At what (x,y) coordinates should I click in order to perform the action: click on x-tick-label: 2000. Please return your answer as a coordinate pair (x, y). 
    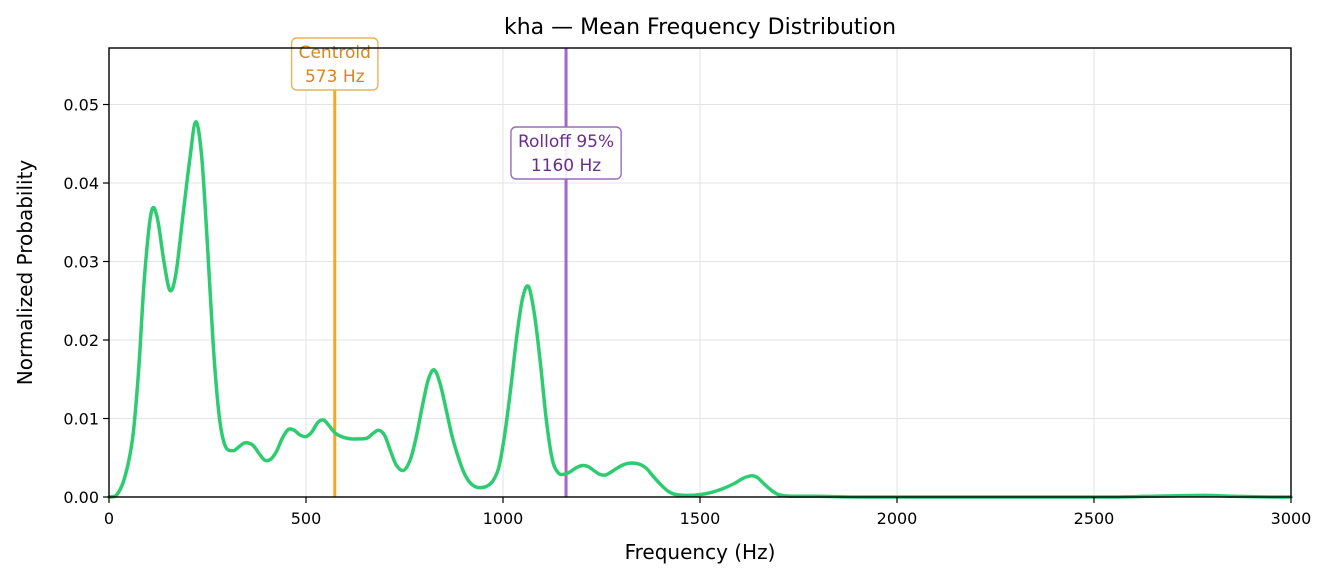
    Looking at the image, I should click on (897, 518).